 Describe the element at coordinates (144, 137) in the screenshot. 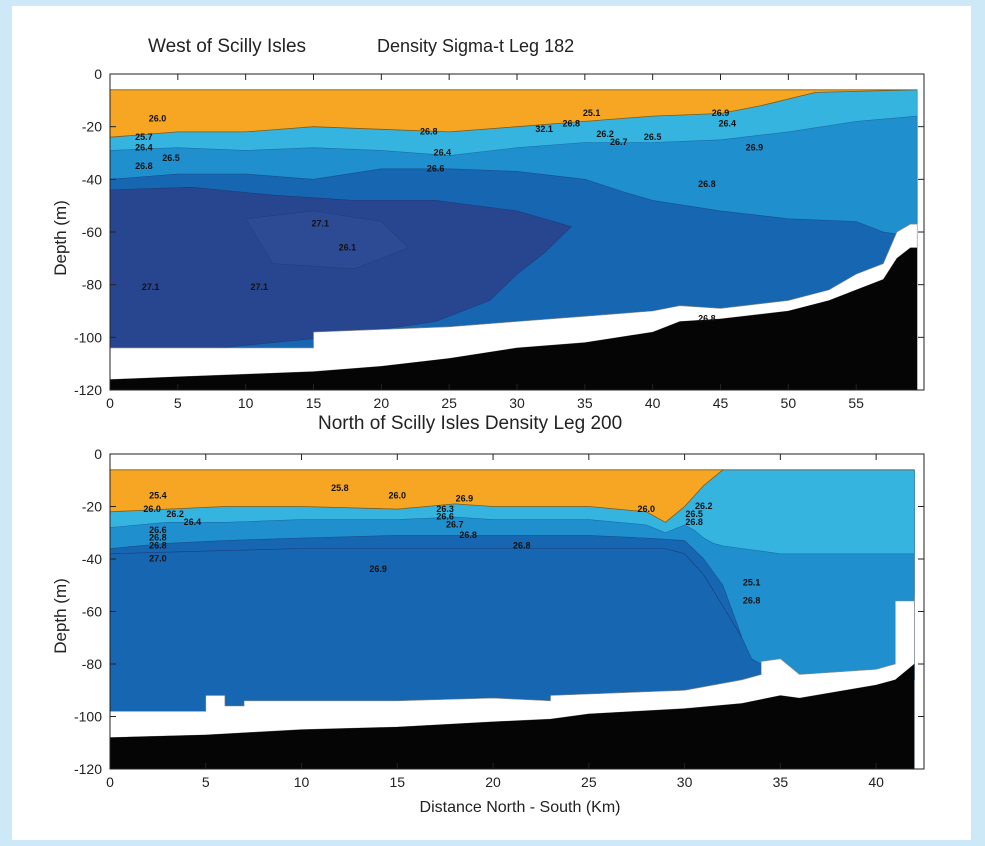

I see `contour-label: 25.7` at that location.